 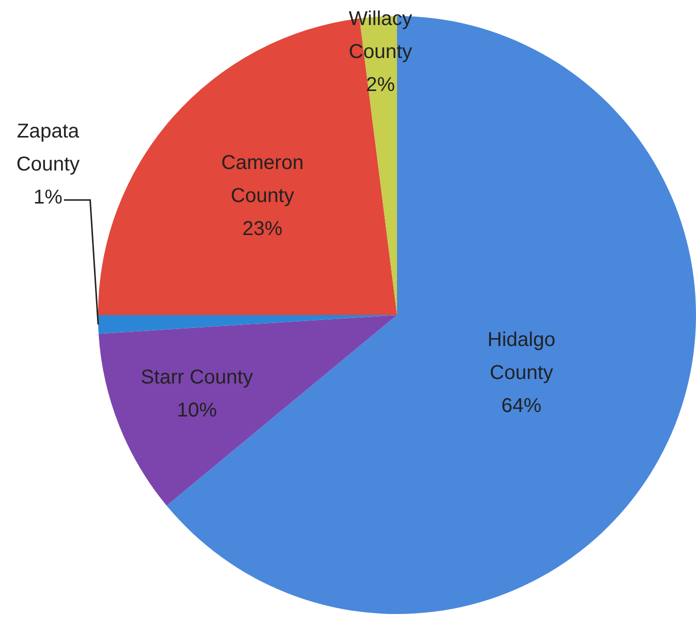 What do you see at coordinates (262, 229) in the screenshot?
I see `data-label: 23%` at bounding box center [262, 229].